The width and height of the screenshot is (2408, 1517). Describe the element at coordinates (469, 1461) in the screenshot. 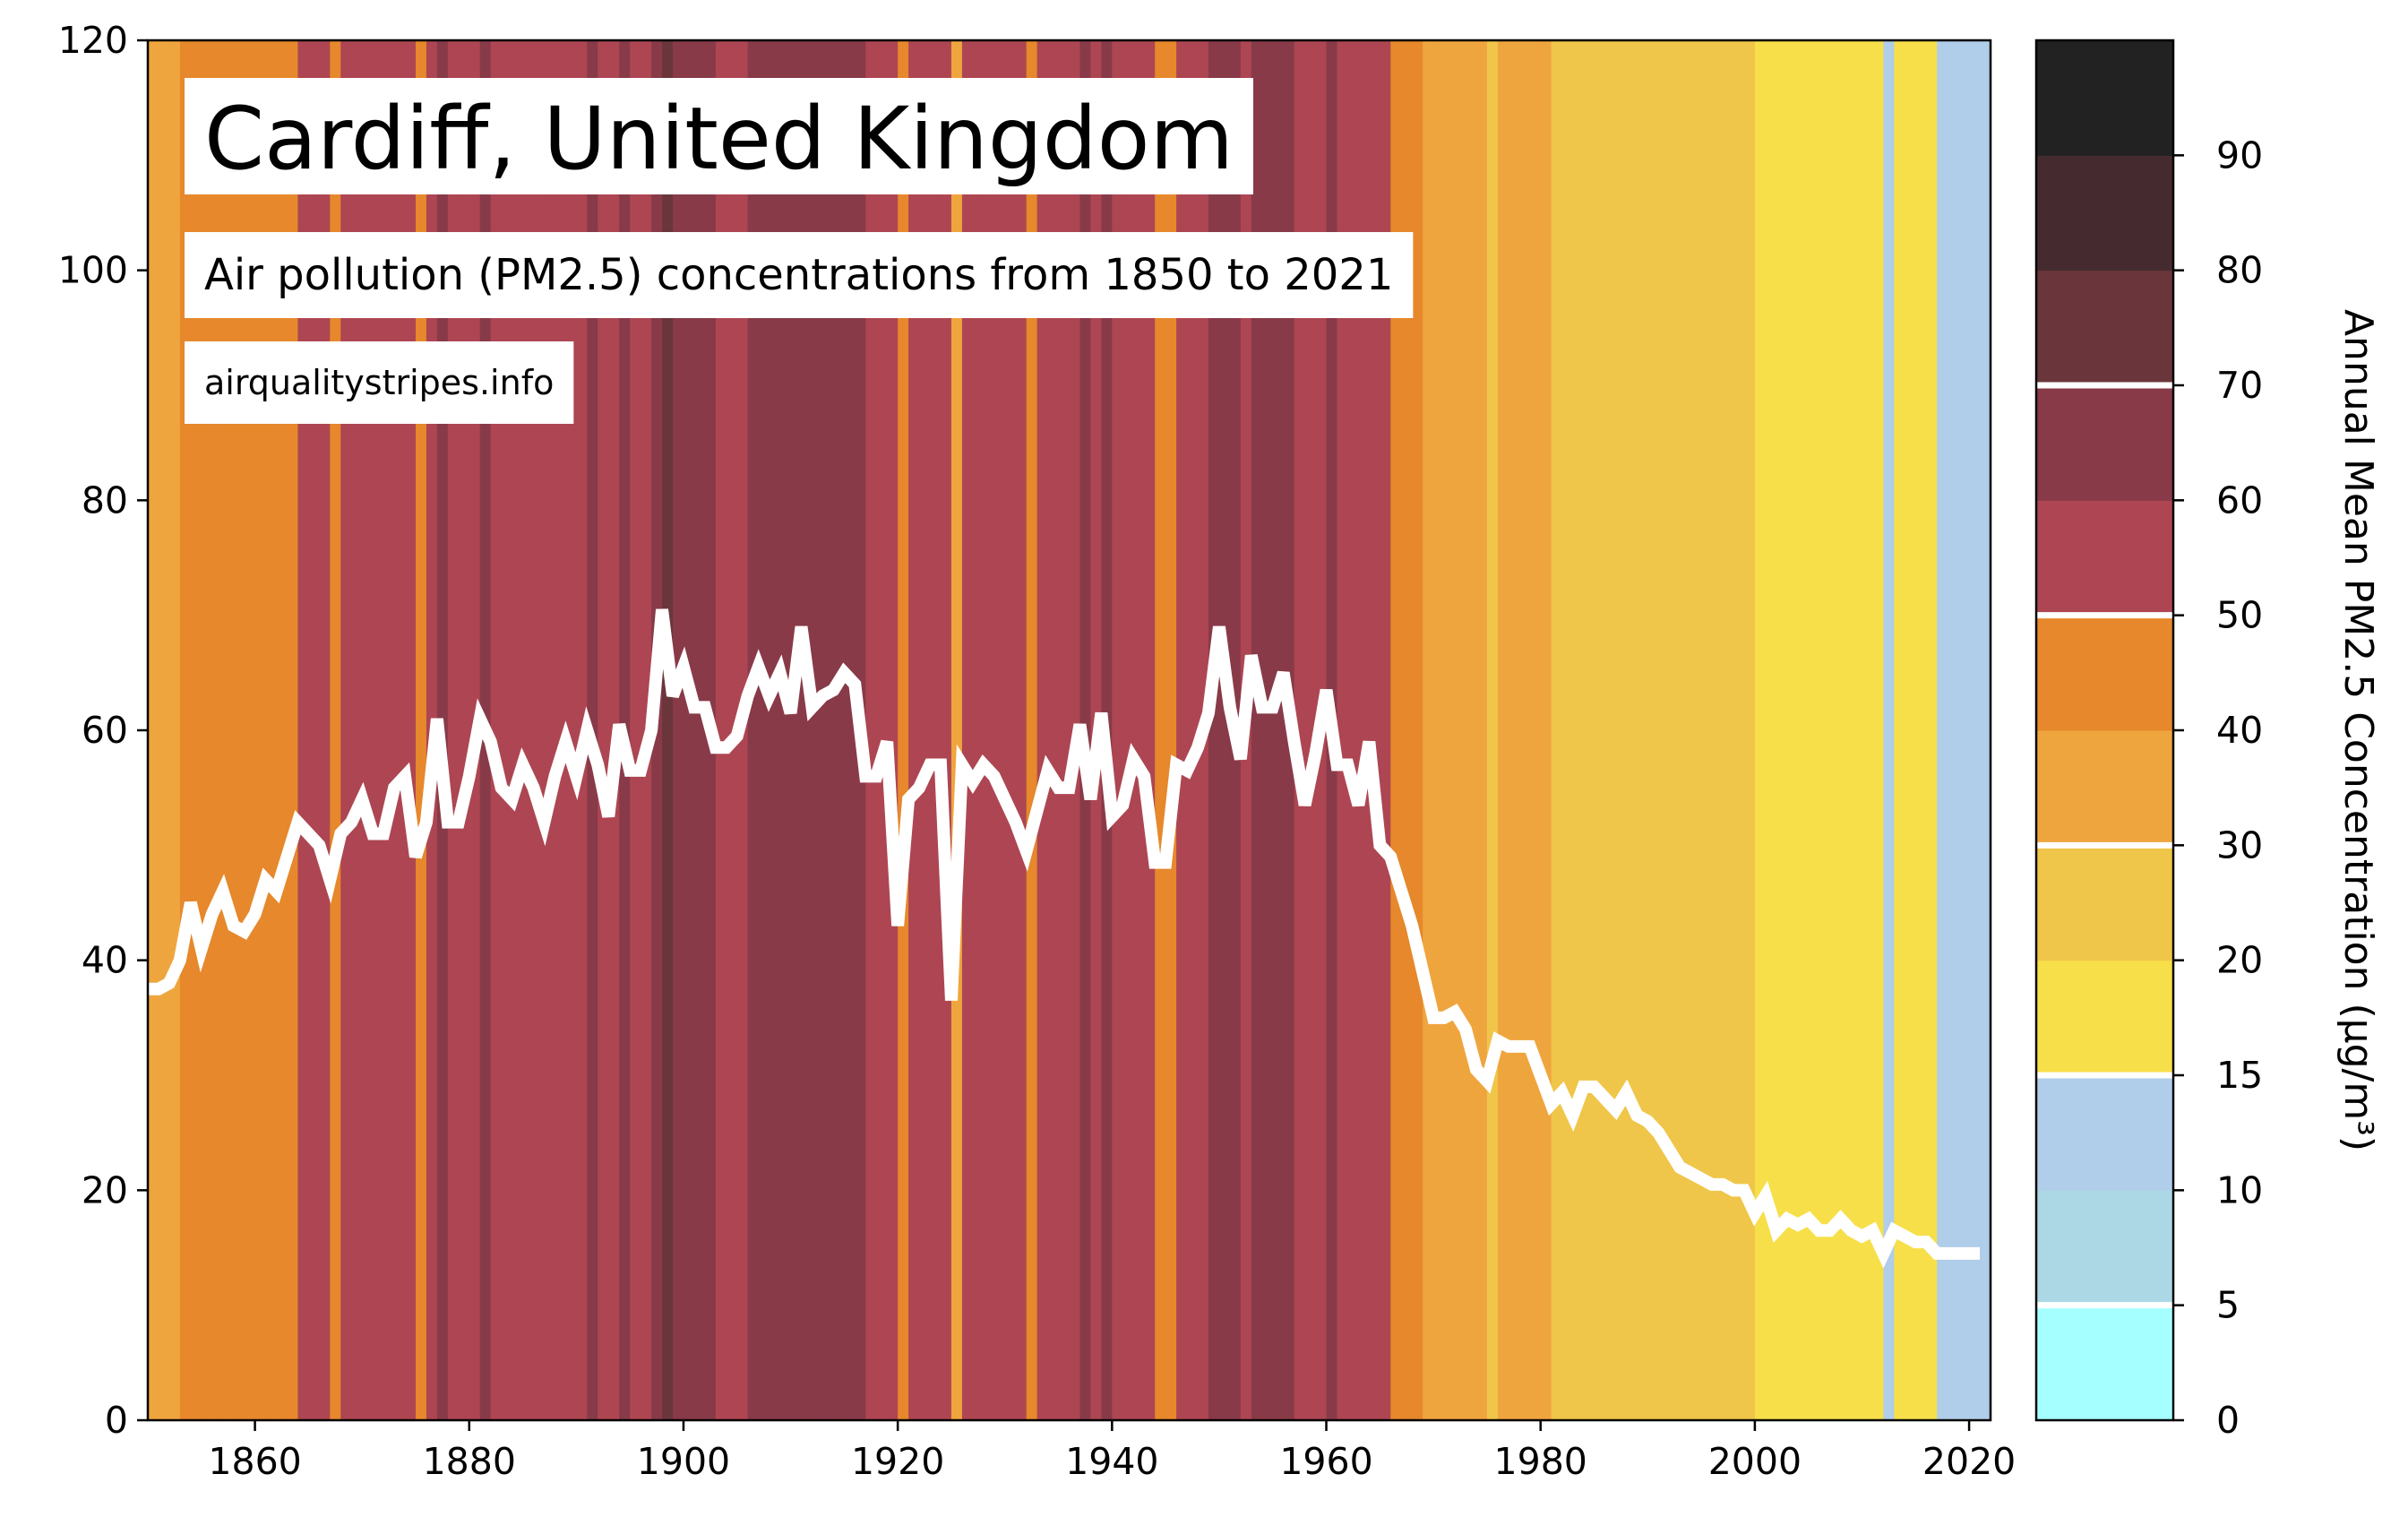

I see `x-tick-label: 1880` at that location.